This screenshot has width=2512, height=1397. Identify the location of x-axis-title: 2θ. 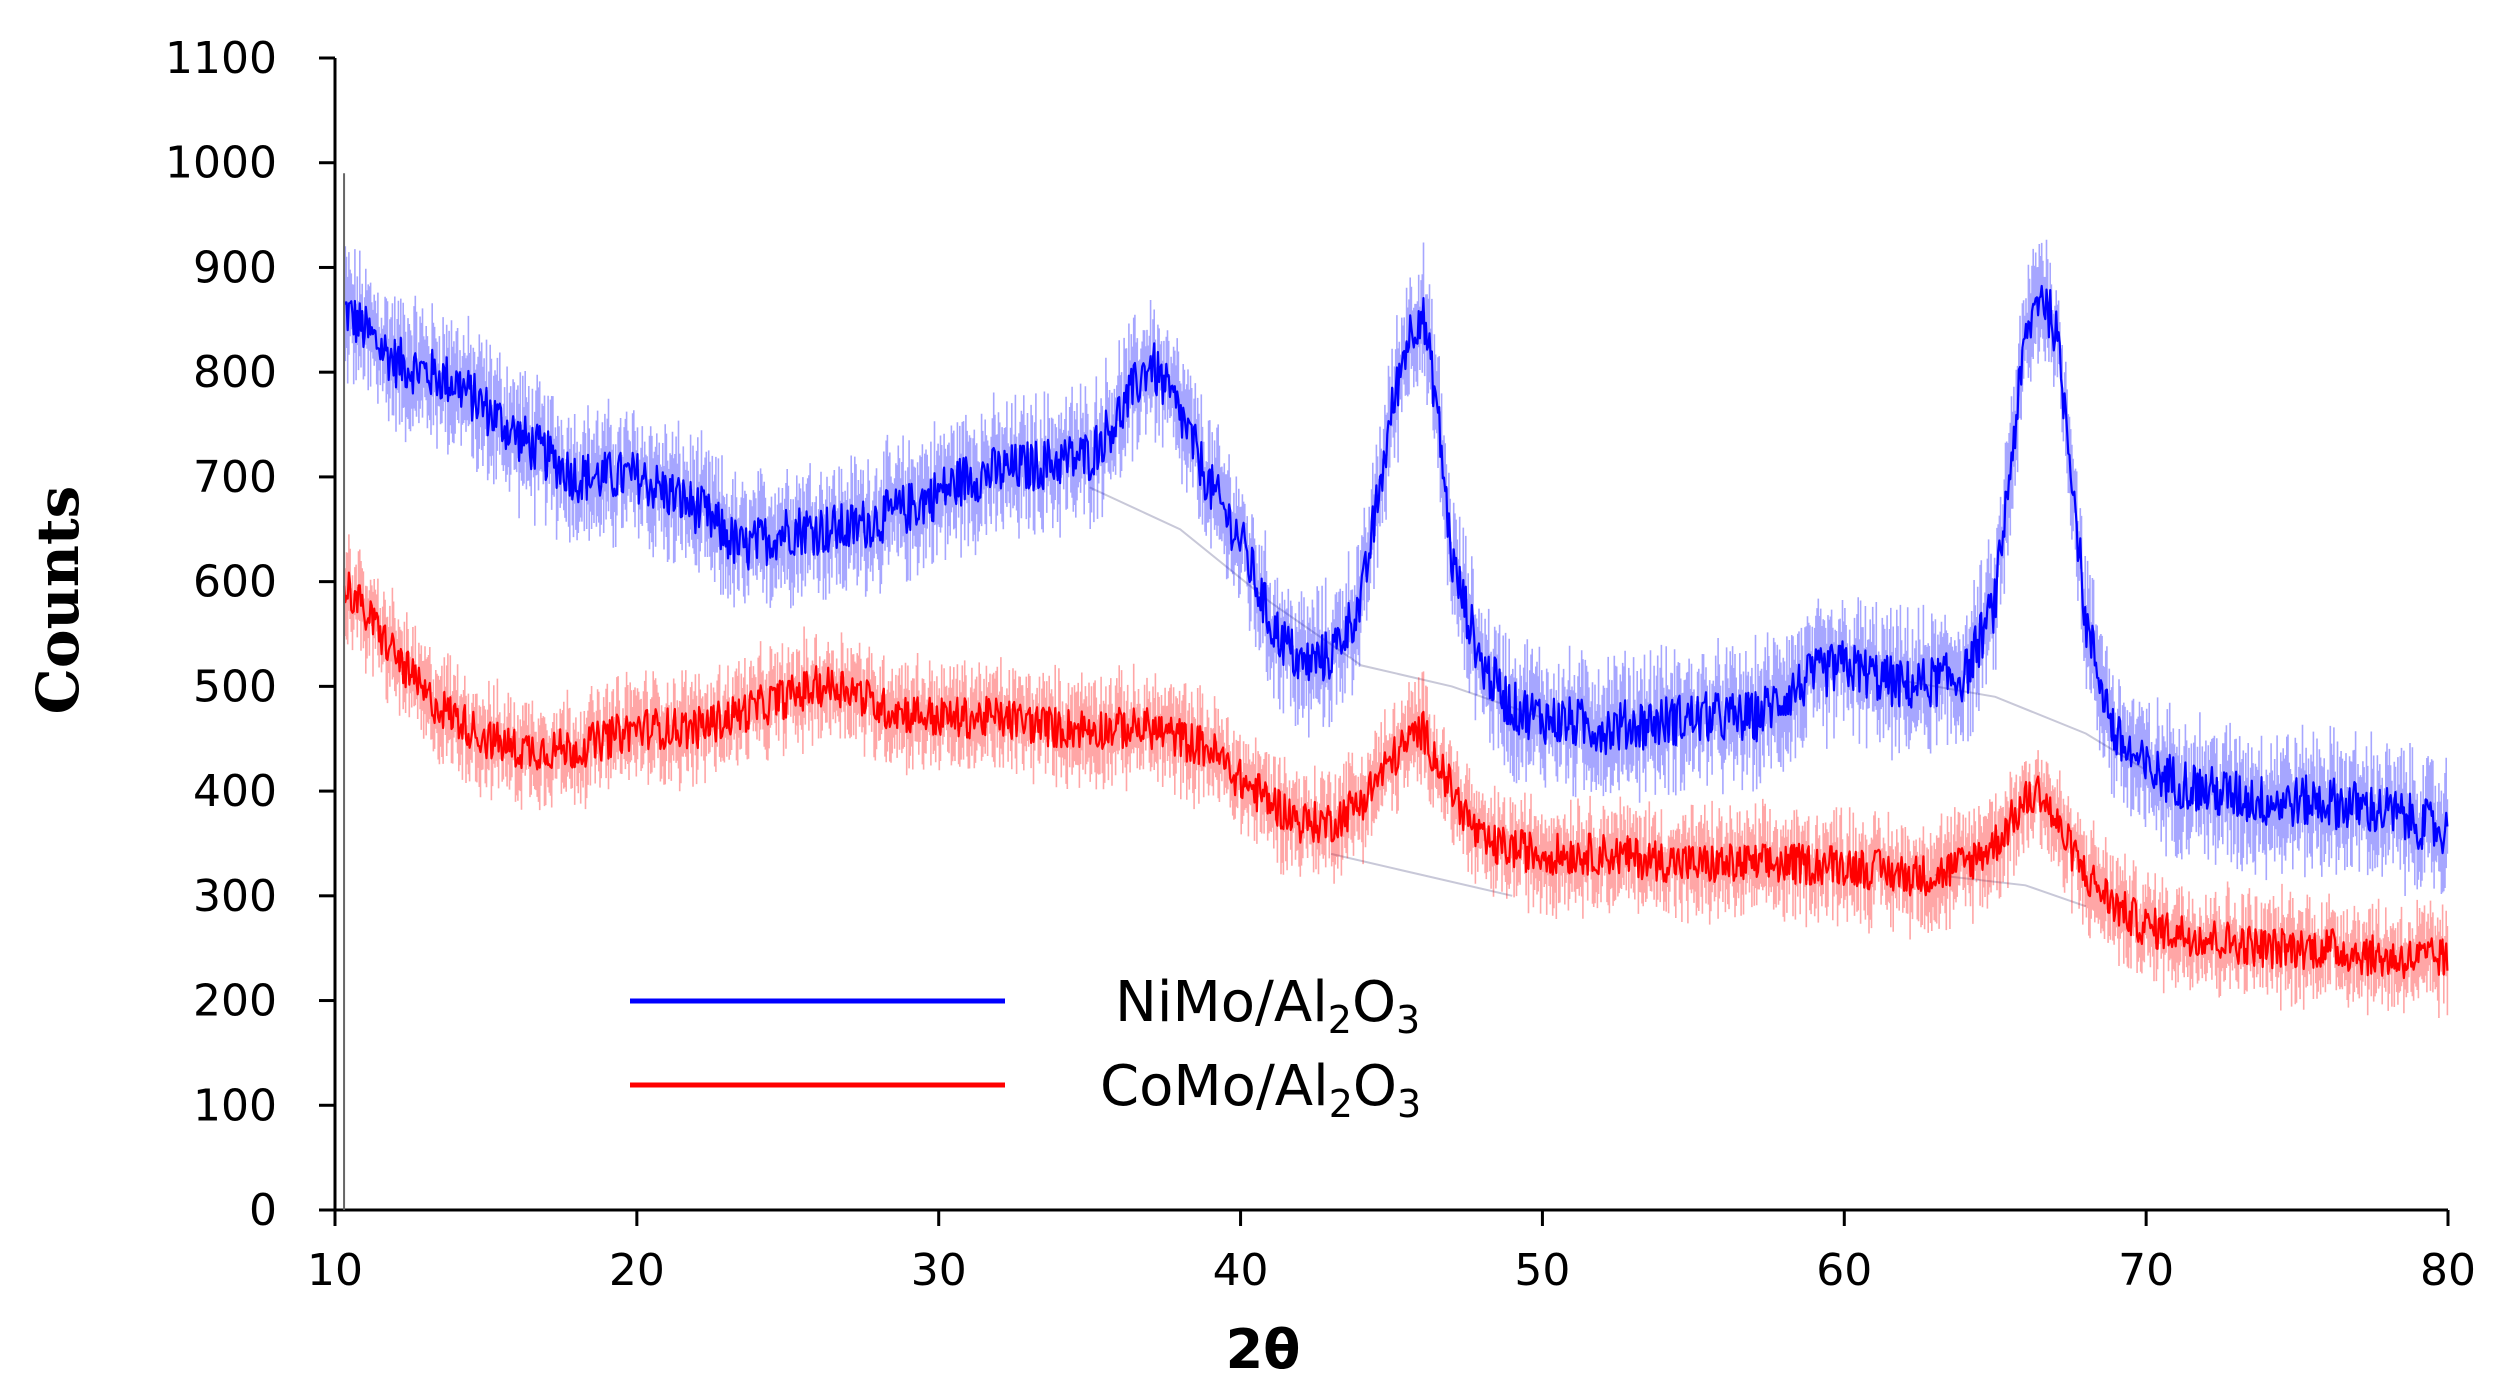
(1263, 1349).